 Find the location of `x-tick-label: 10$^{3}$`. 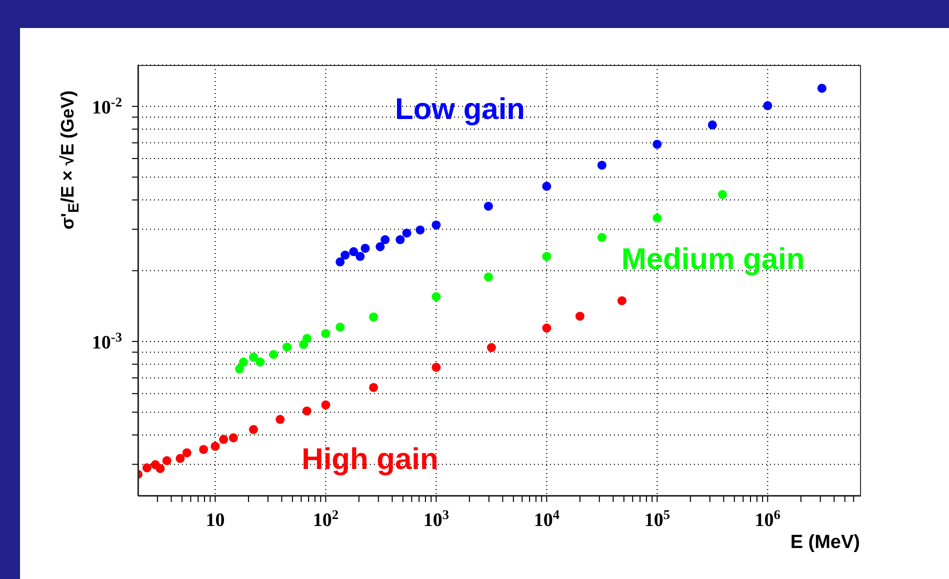

x-tick-label: 10$^{3}$ is located at coordinates (436, 518).